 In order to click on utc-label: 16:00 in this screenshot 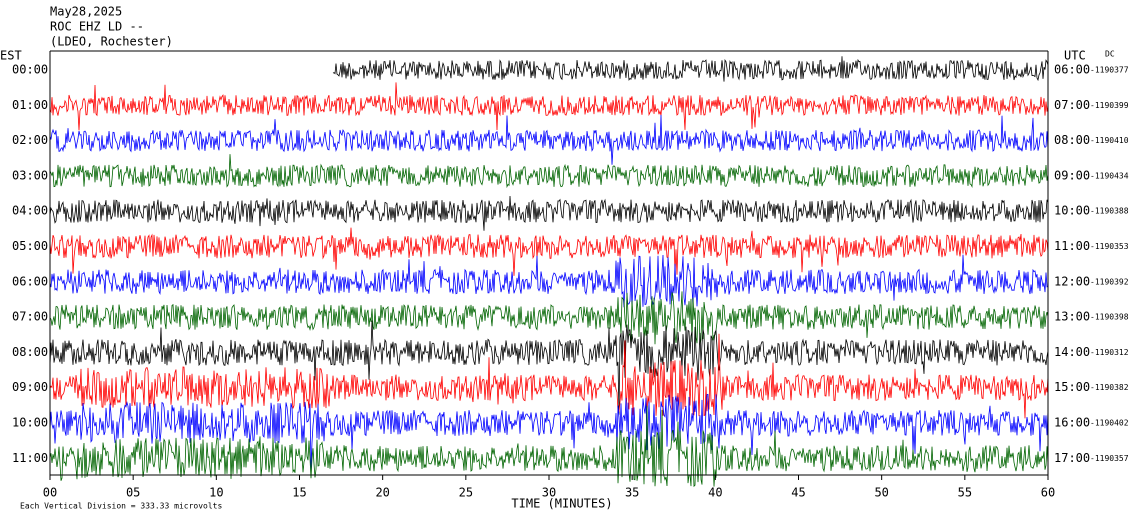, I will do `click(1072, 423)`.